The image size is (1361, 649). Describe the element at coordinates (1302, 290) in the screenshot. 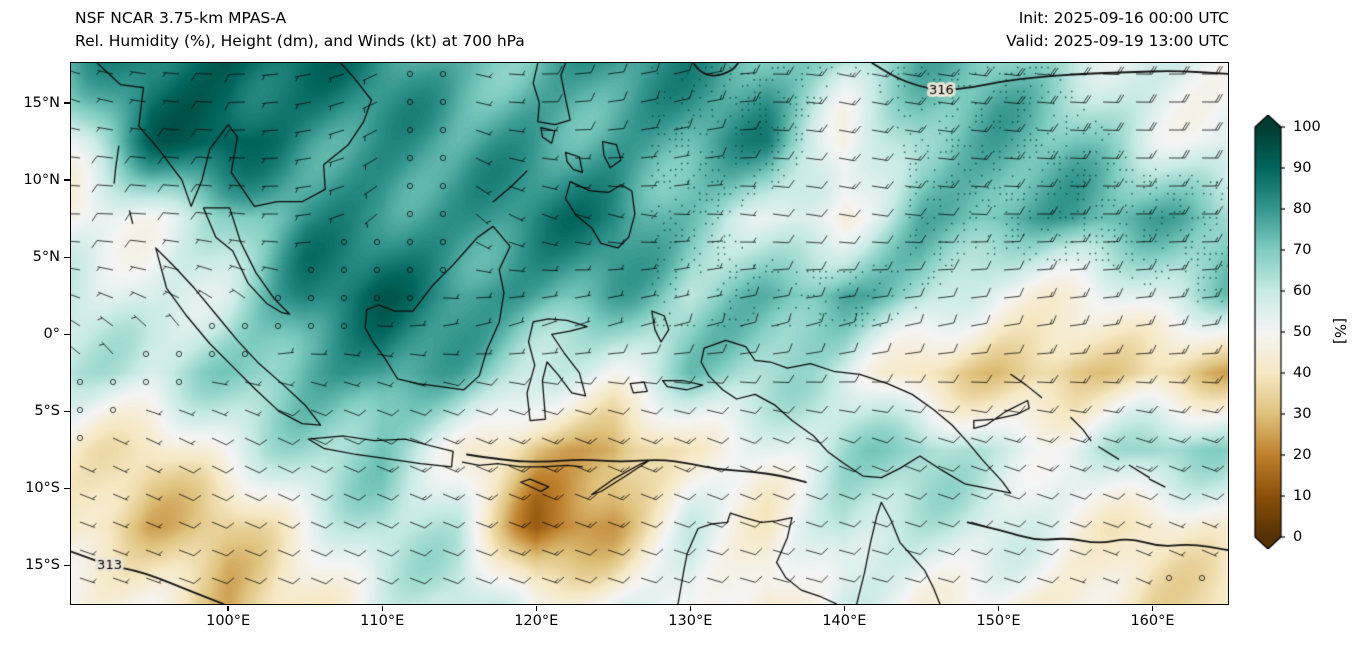

I see `colorbar-tick-label: 60` at that location.